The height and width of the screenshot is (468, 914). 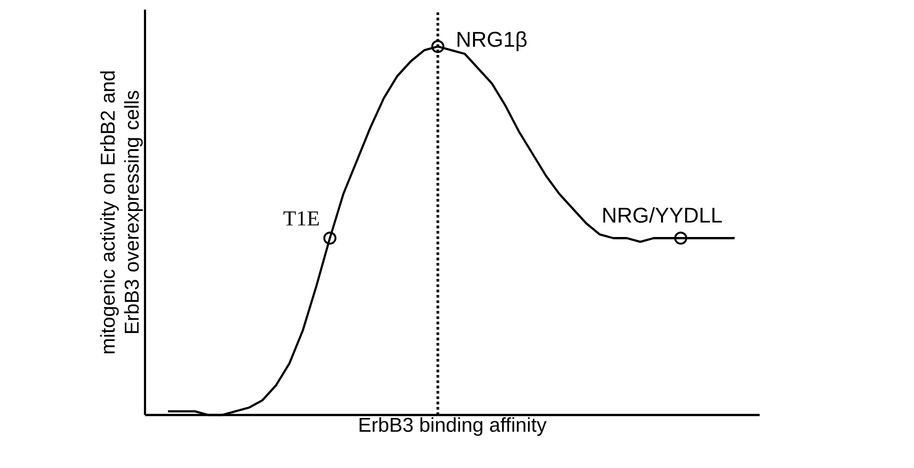 What do you see at coordinates (662, 215) in the screenshot?
I see `series-label: NRG/YYDLL` at bounding box center [662, 215].